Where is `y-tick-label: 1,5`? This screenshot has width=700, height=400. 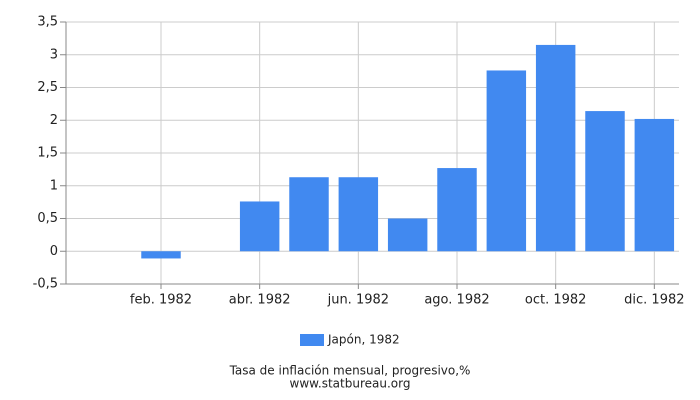
y-tick-label: 1,5 is located at coordinates (47, 153).